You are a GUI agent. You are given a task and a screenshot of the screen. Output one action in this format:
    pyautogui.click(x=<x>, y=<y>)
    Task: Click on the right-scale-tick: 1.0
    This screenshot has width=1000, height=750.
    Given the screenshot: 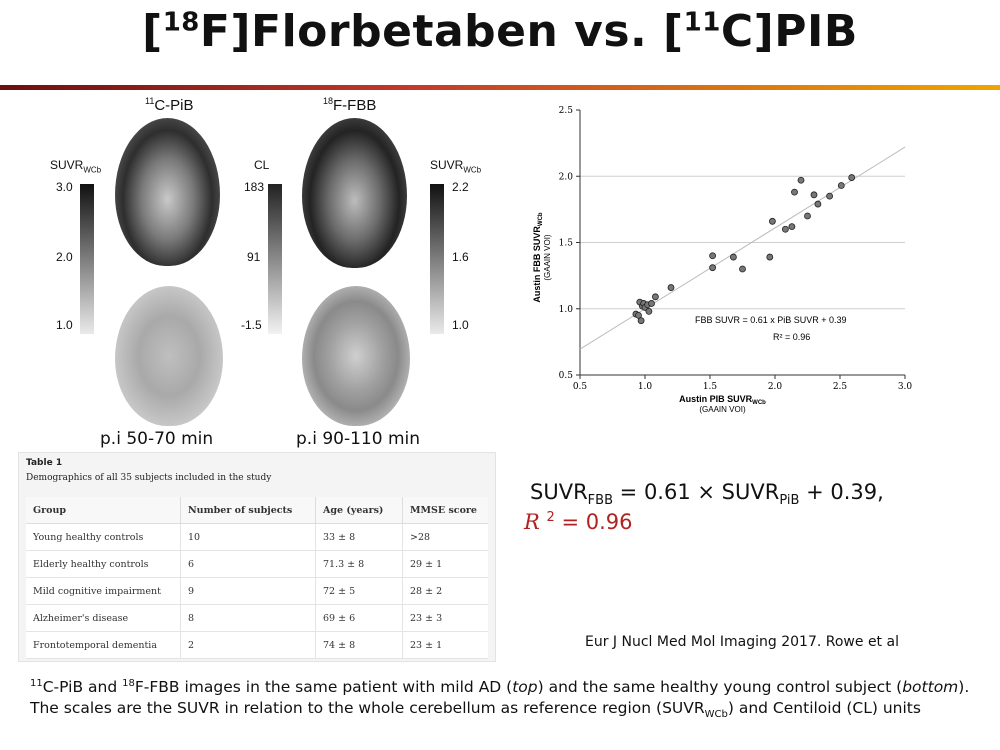 What is the action you would take?
    pyautogui.click(x=460, y=325)
    